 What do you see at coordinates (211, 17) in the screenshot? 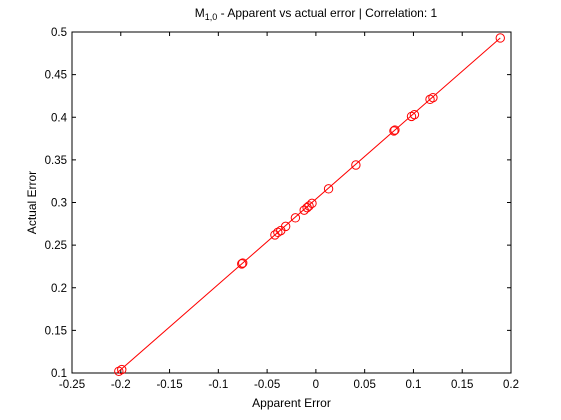
I see `title-subscript: 1,0` at bounding box center [211, 17].